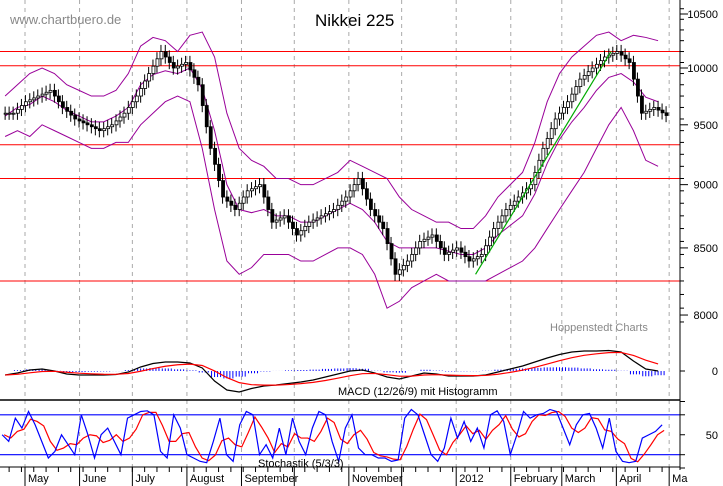 The height and width of the screenshot is (486, 723). I want to click on y-tick-label: 9500, so click(706, 126).